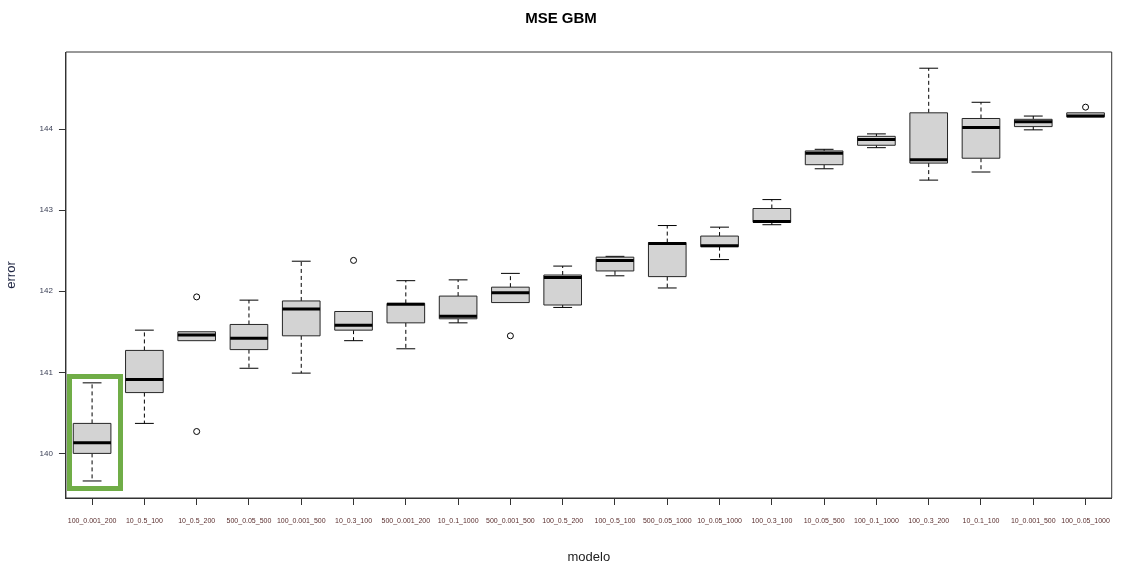 The width and height of the screenshot is (1122, 567). I want to click on y-tick-label: 144, so click(46, 129).